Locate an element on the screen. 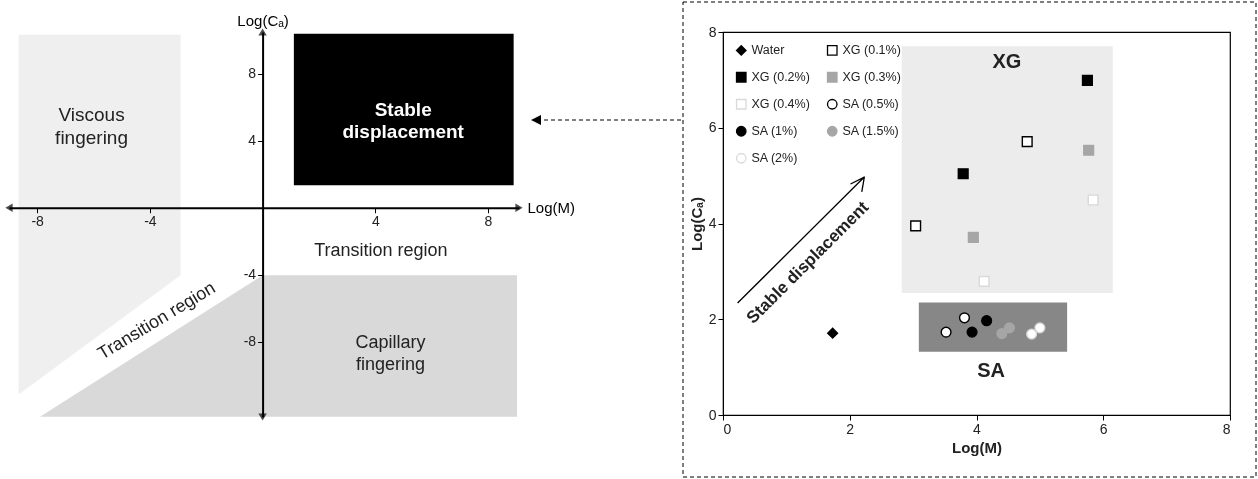 Image resolution: width=1258 pixels, height=479 pixels. x-tick-label: 6 is located at coordinates (1103, 428).